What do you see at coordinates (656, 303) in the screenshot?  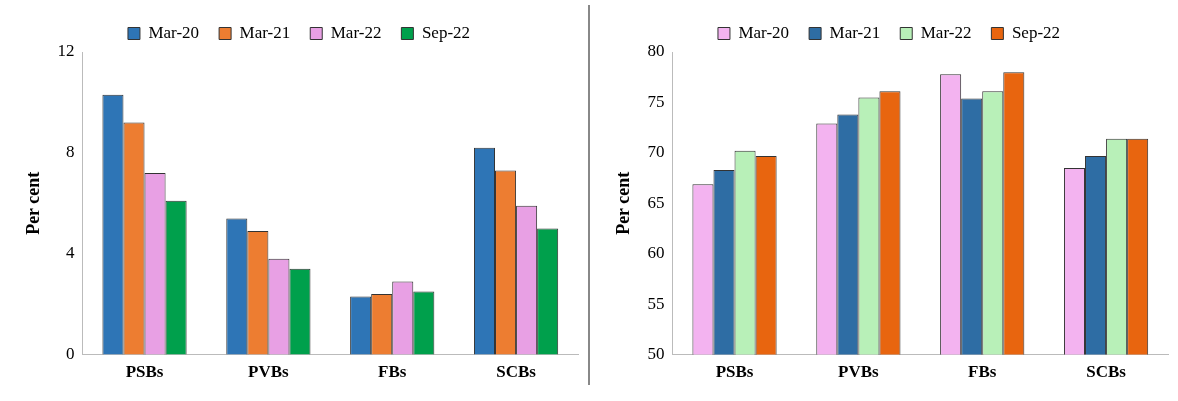 I see `y-tick-label: 55` at bounding box center [656, 303].